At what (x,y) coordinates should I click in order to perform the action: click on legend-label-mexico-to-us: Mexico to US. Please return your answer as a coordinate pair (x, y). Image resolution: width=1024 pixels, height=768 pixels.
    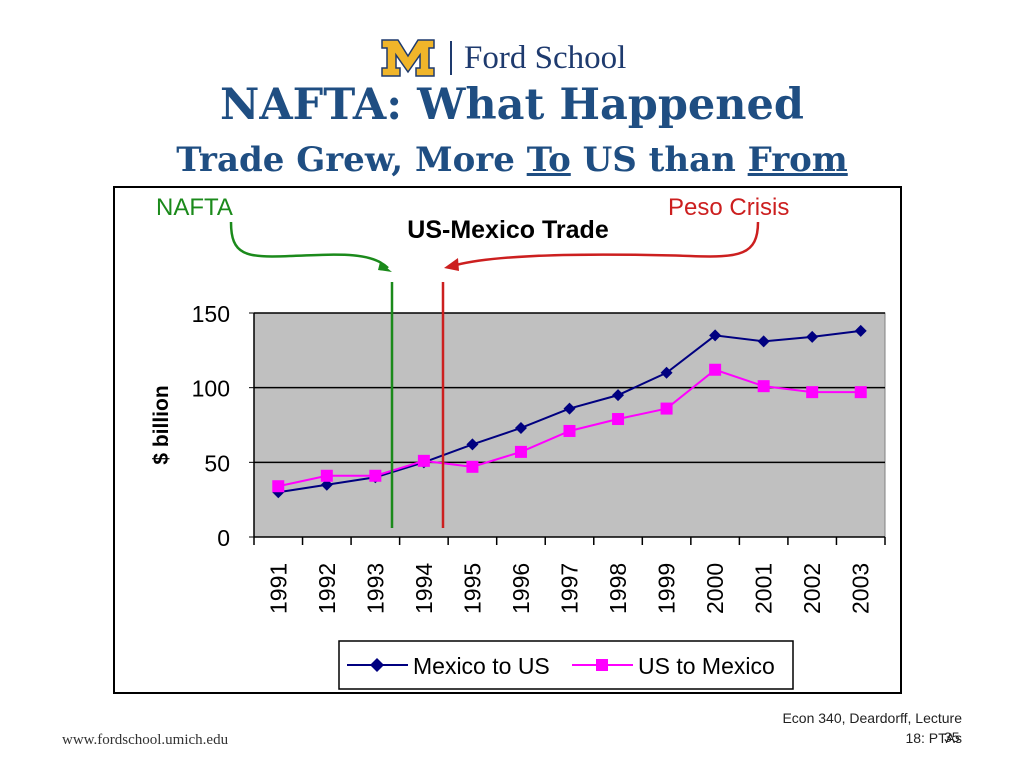
    Looking at the image, I should click on (481, 666).